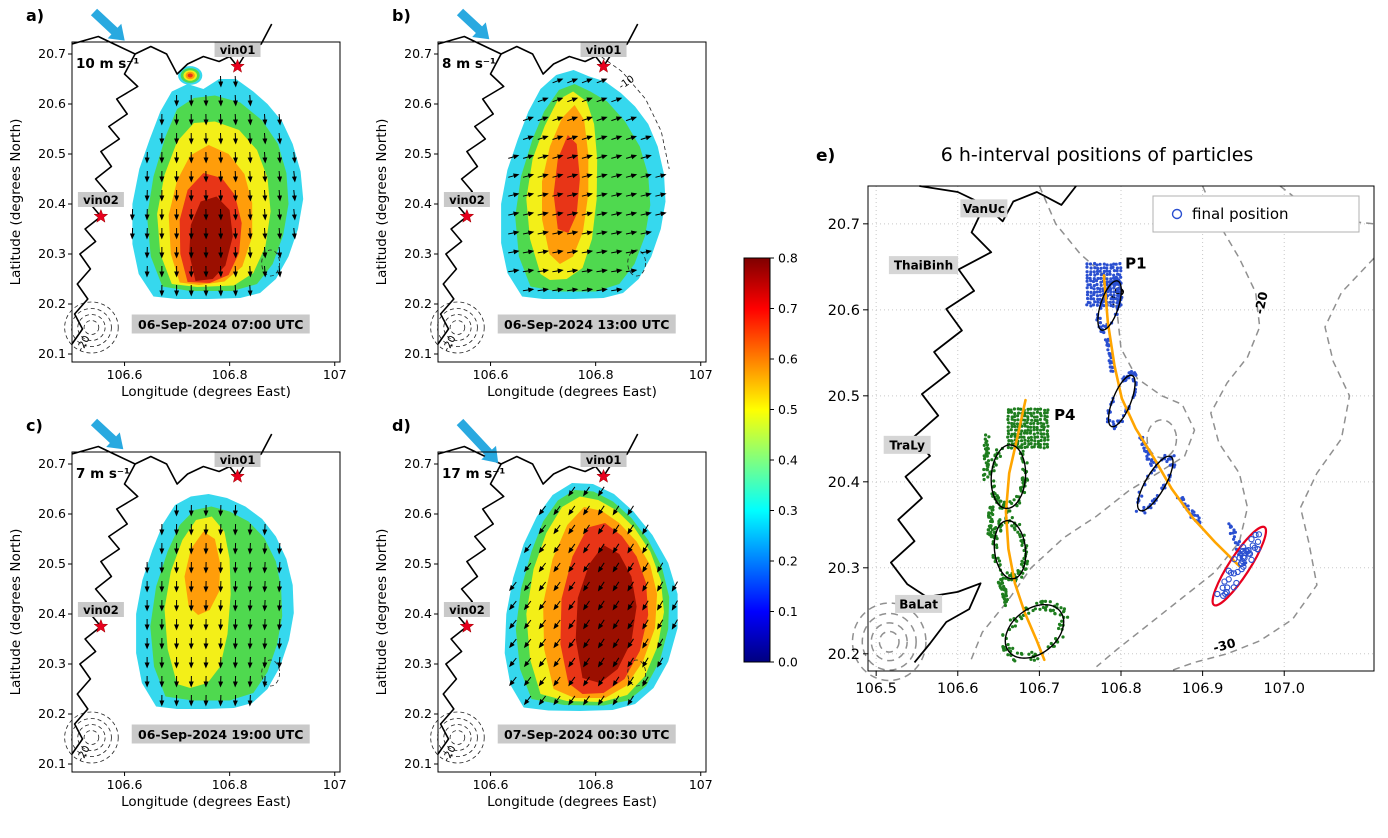 The image size is (1388, 838). What do you see at coordinates (876, 689) in the screenshot?
I see `svg-text: 106.5` at bounding box center [876, 689].